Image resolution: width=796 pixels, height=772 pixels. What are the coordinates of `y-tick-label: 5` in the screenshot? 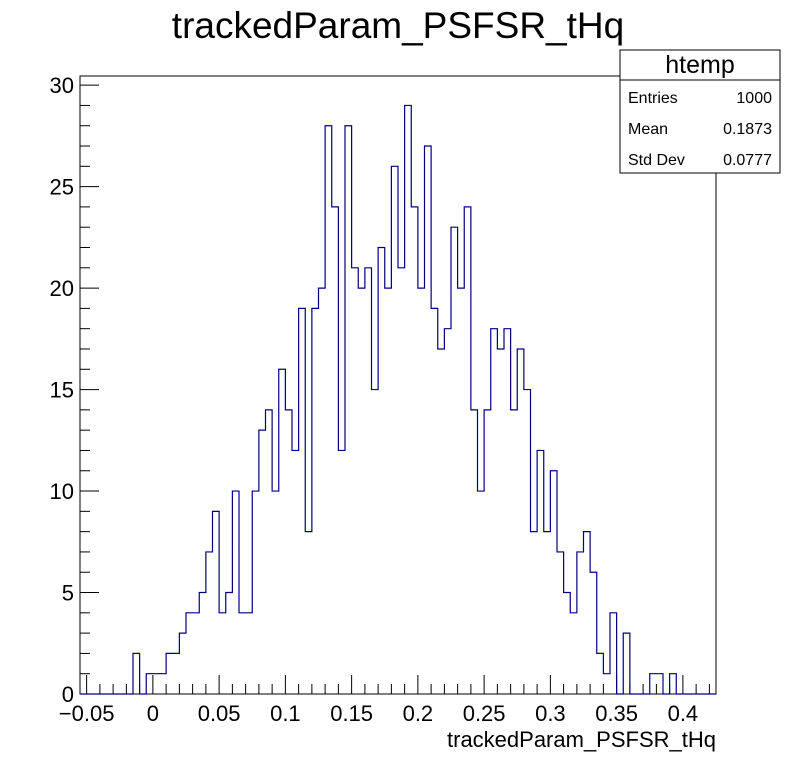 It's located at (68, 593).